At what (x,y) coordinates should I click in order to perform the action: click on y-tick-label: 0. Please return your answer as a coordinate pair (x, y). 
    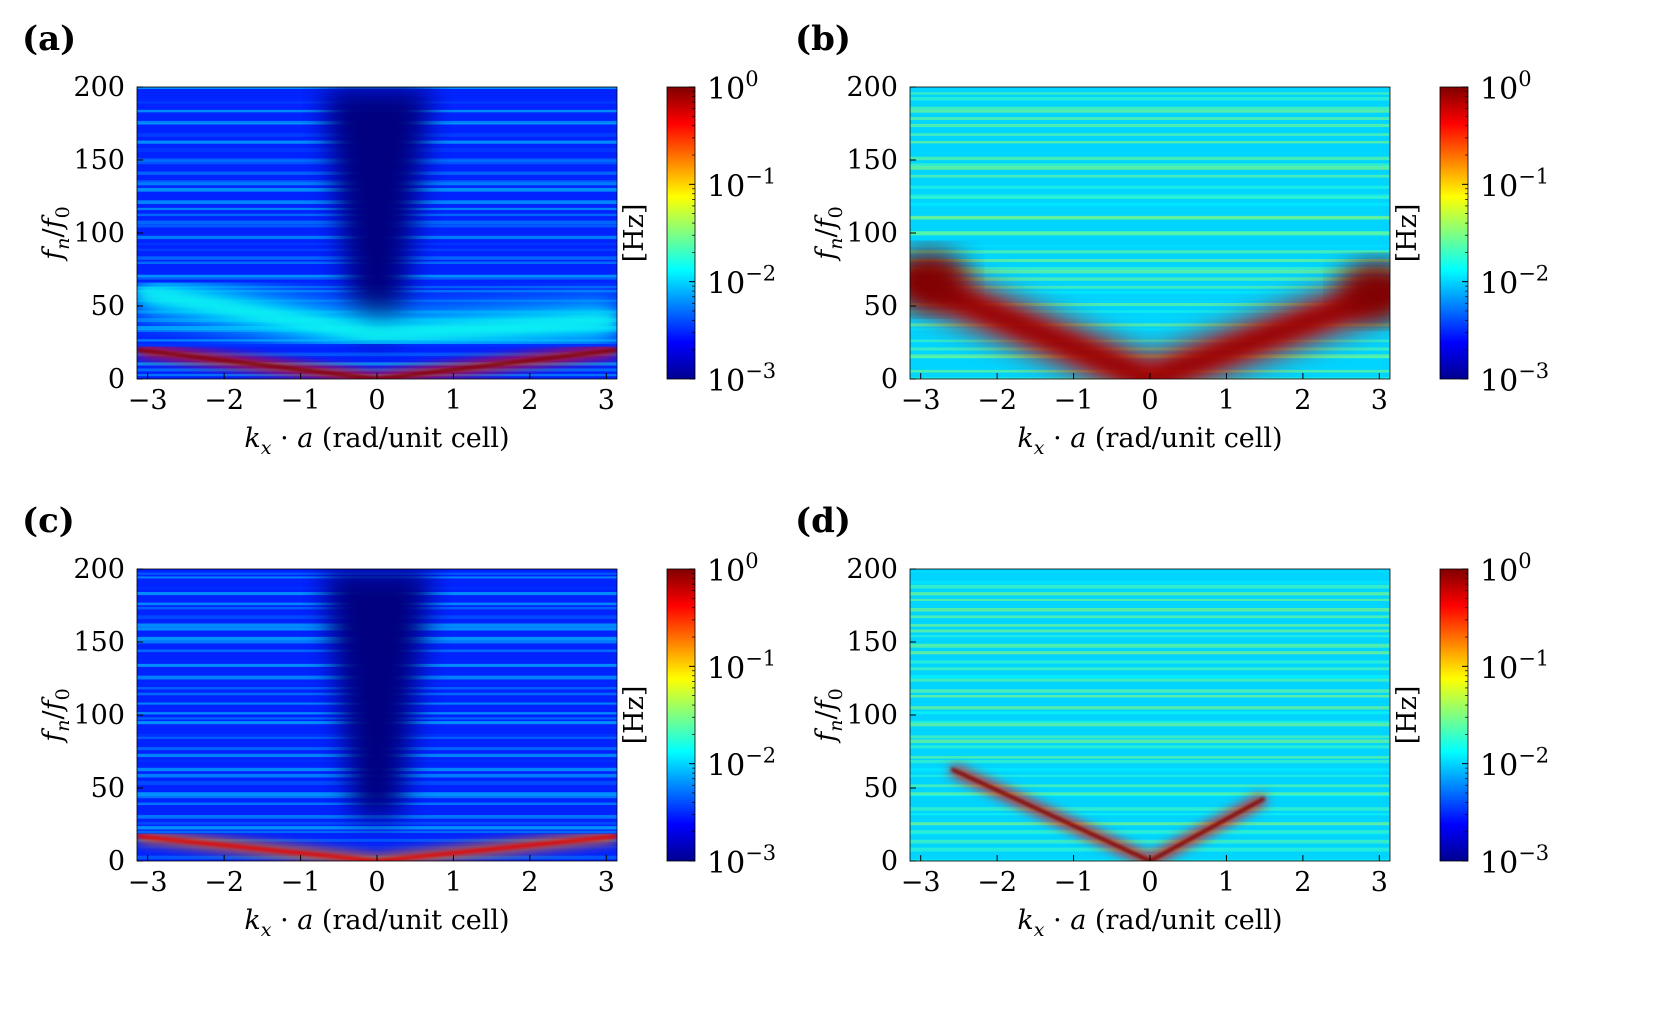
    Looking at the image, I should click on (889, 861).